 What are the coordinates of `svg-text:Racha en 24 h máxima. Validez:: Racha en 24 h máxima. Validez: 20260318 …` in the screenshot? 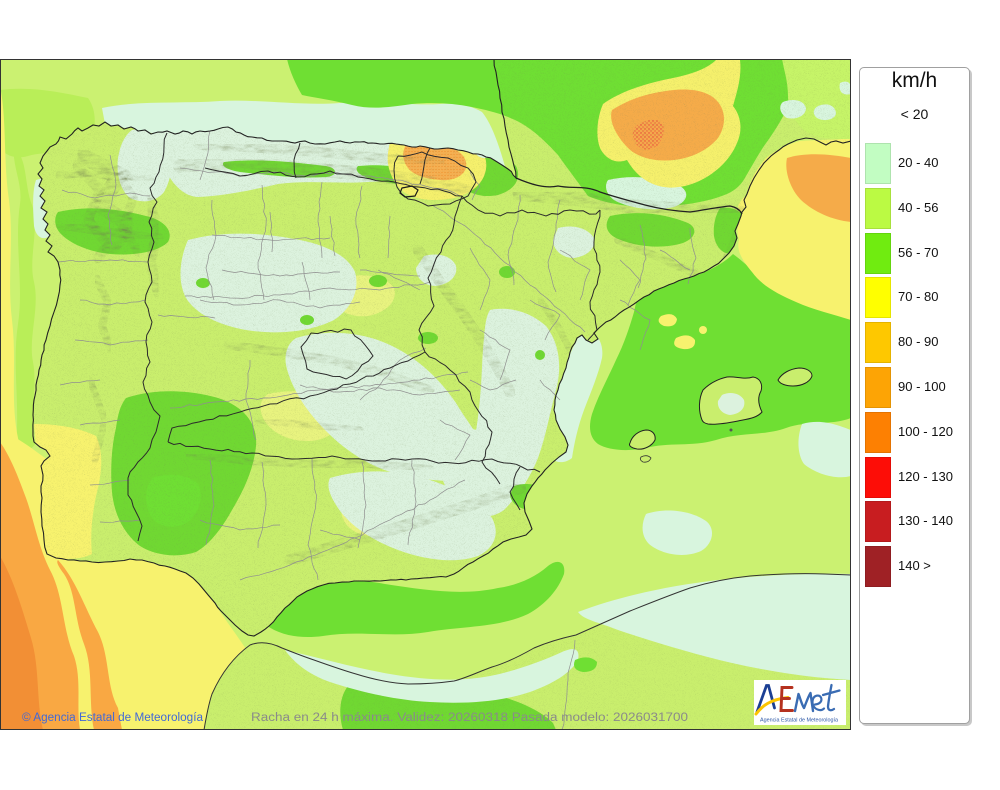 It's located at (469, 718).